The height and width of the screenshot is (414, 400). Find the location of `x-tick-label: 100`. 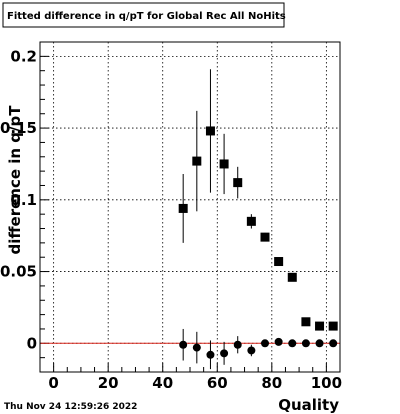

x-tick-label: 100 is located at coordinates (326, 383).